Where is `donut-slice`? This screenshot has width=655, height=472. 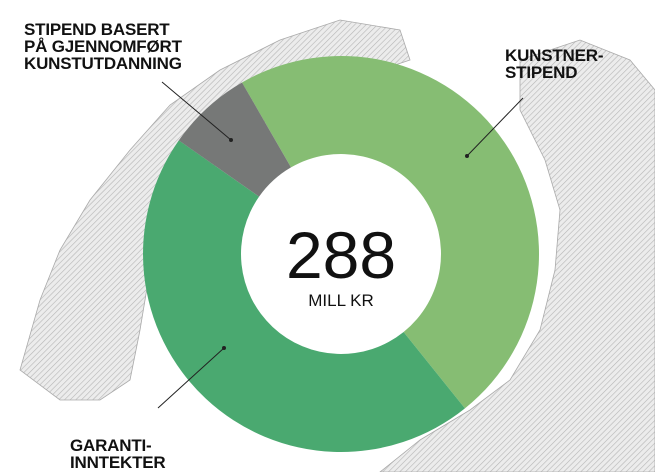
donut-slice is located at coordinates (234, 139).